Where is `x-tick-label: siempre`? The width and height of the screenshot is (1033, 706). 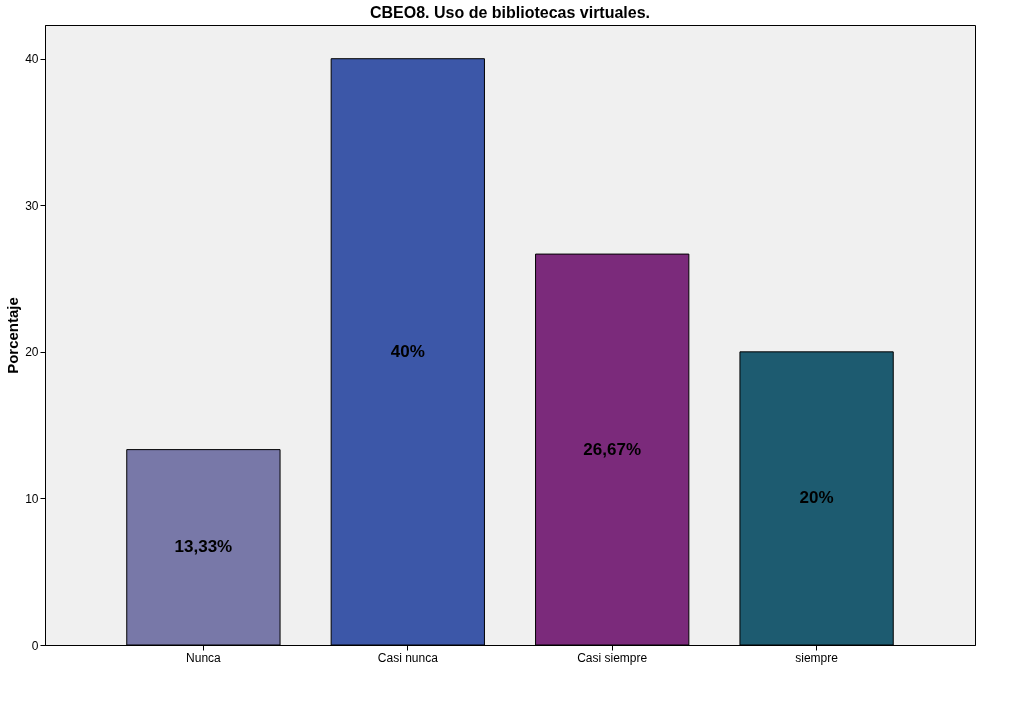 x-tick-label: siempre is located at coordinates (817, 657).